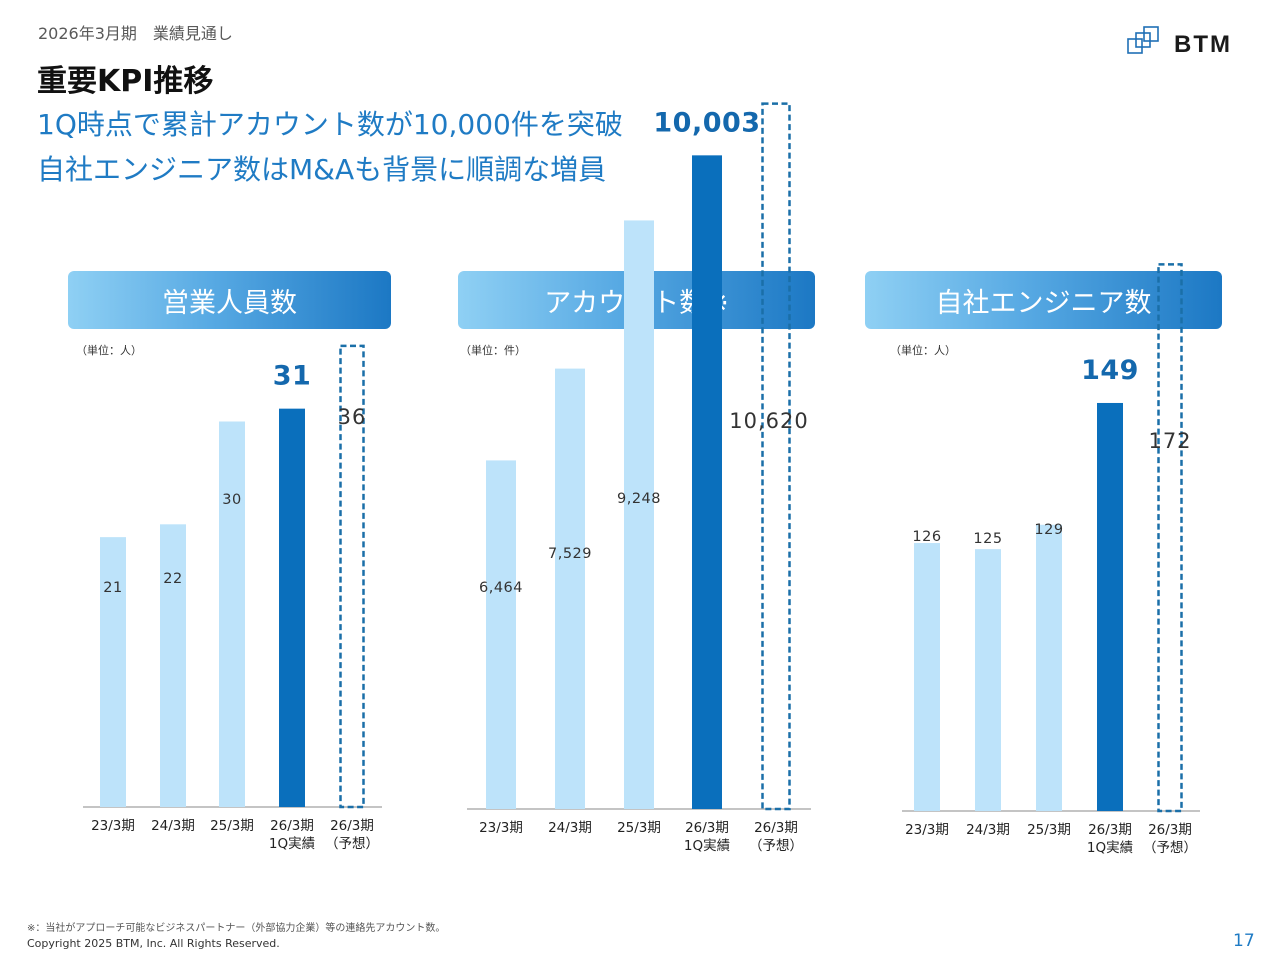 The height and width of the screenshot is (960, 1280). I want to click on data-label: 21, so click(112, 588).